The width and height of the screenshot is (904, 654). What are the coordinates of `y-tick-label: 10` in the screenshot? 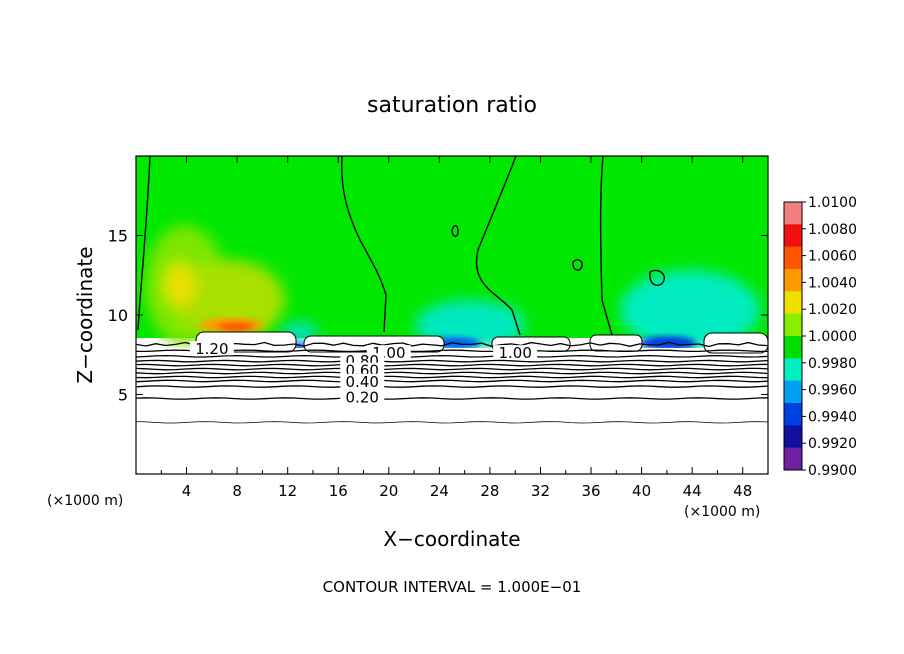 It's located at (118, 315).